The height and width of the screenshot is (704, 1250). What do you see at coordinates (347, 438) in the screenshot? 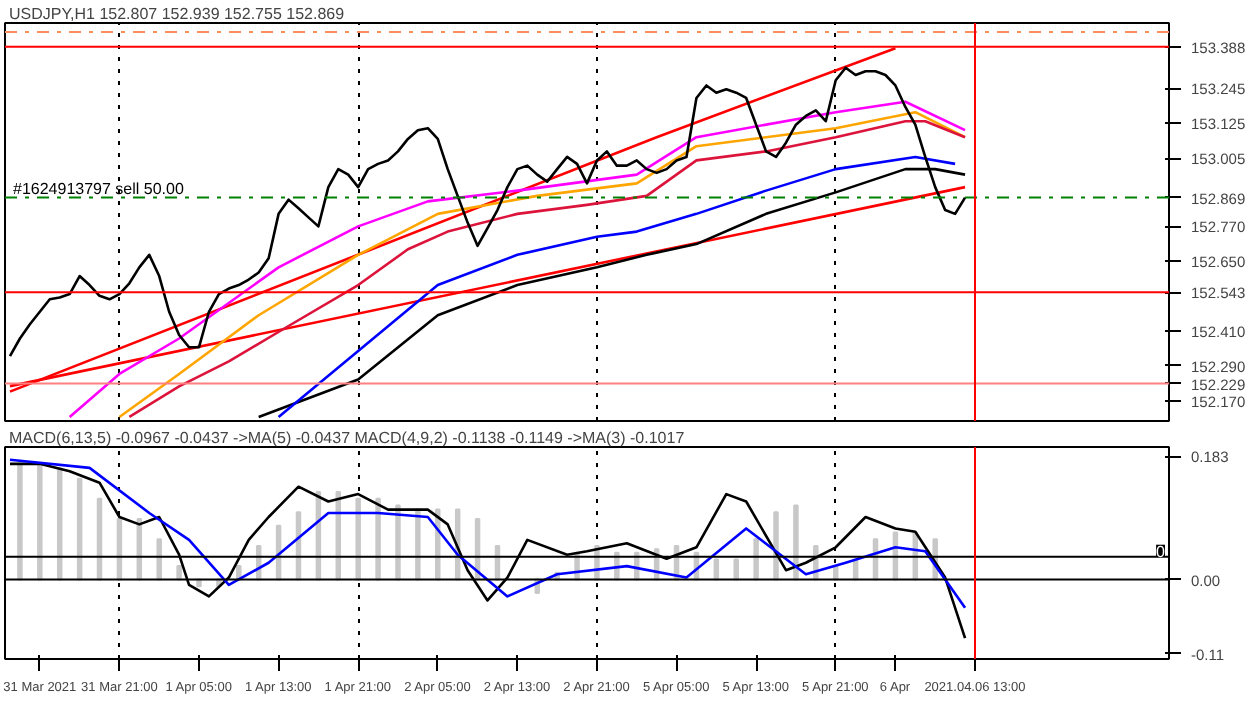
I see `chart-title: MACD(6,13,5) -0.0967 -0.0437 ->MA(5) -0.0437 MACD(4,9,2) -0.1138 -0.1149 ->MA(3) -0.1017` at bounding box center [347, 438].